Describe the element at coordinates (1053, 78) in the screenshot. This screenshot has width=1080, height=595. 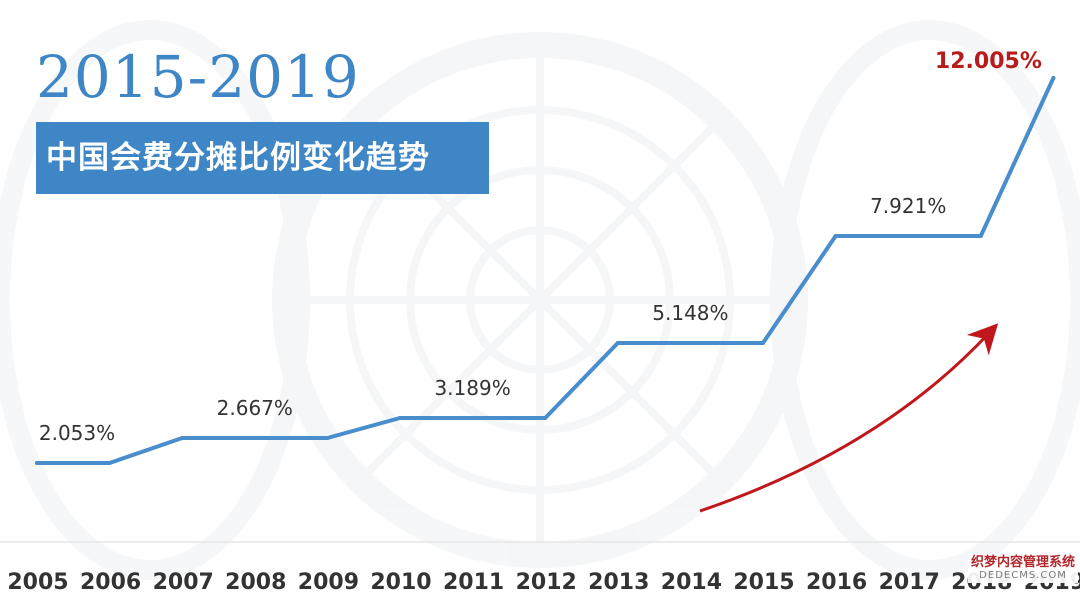
I see `data-point-2019` at that location.